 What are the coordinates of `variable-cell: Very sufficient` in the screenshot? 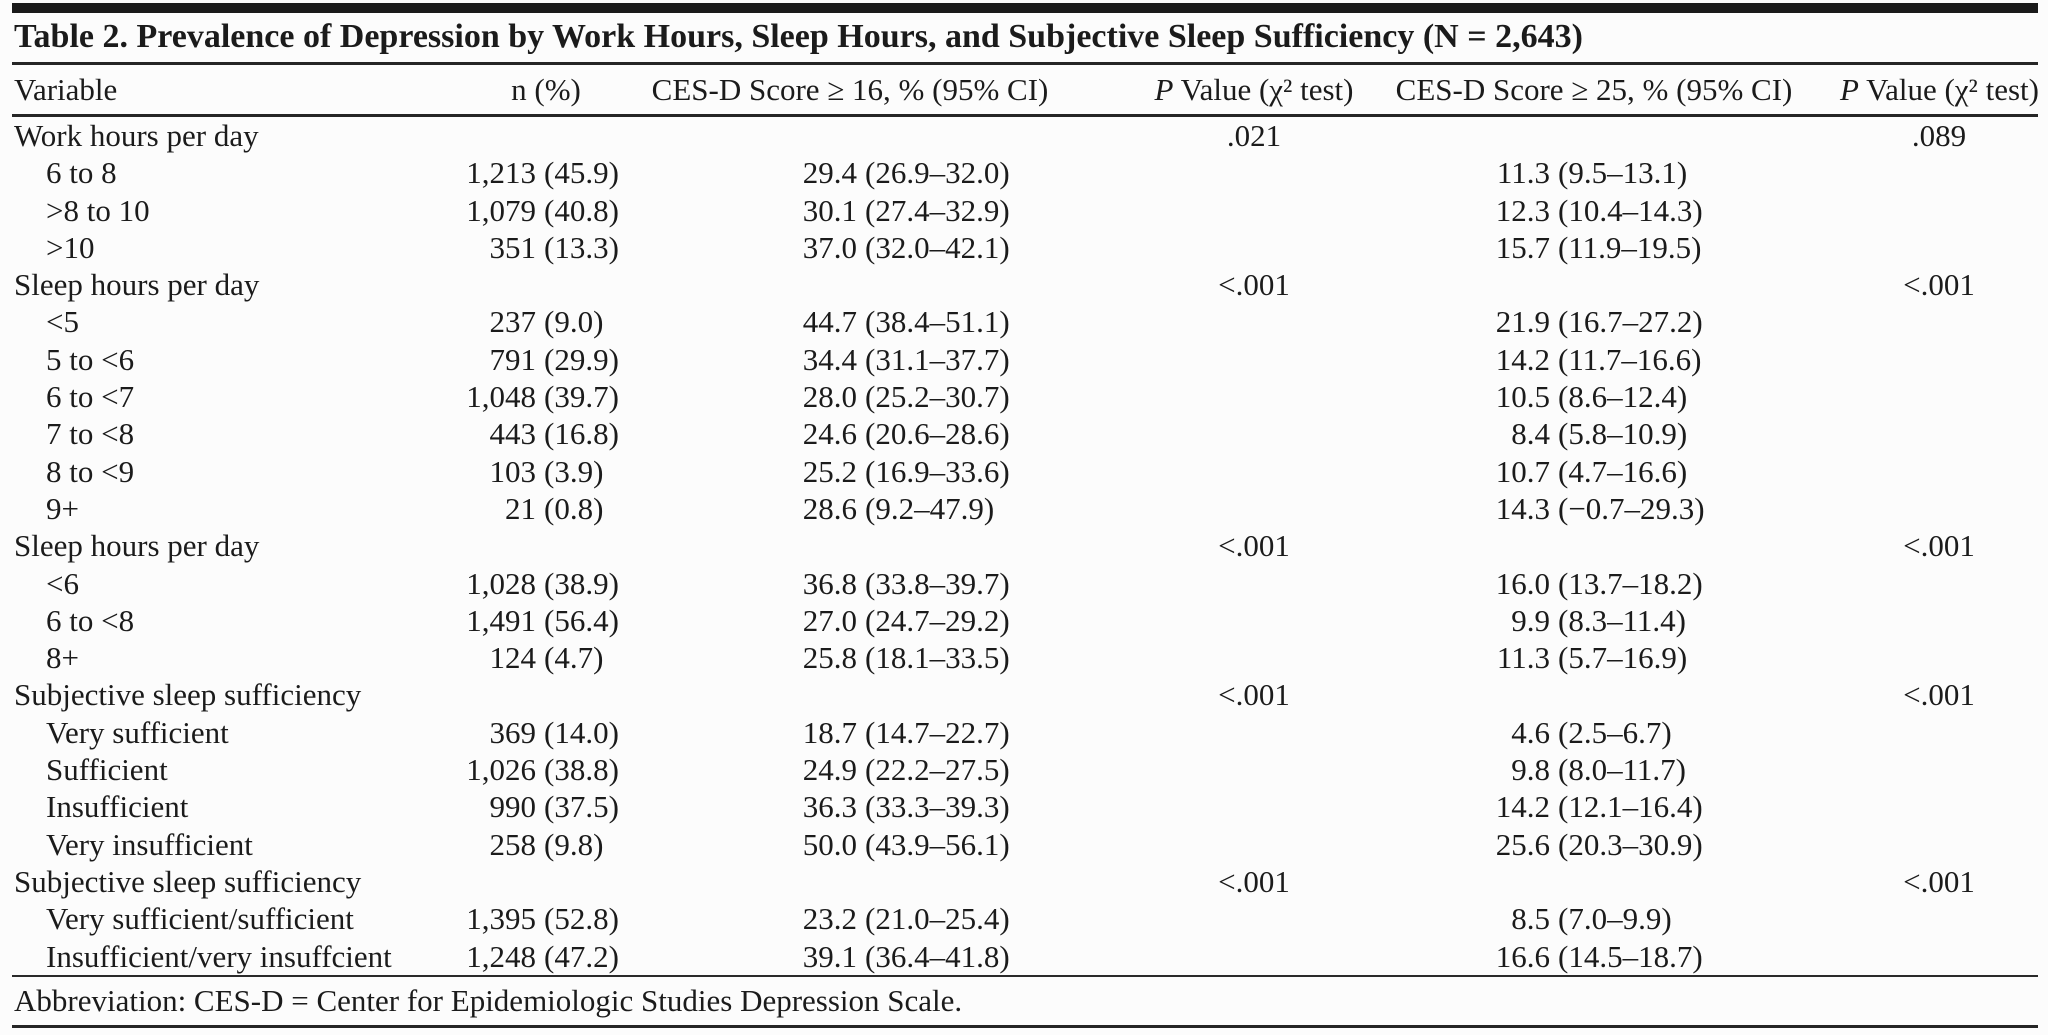 It's located at (137, 732).